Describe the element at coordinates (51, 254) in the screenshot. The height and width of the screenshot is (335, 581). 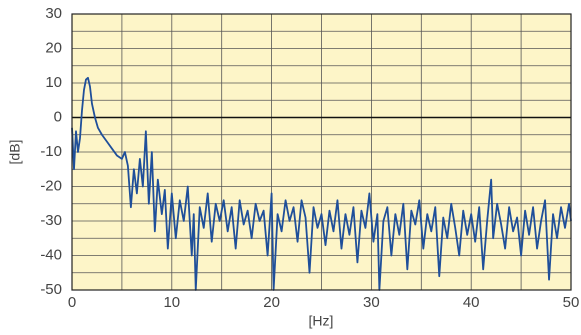
I see `y-tick-label: -40` at that location.